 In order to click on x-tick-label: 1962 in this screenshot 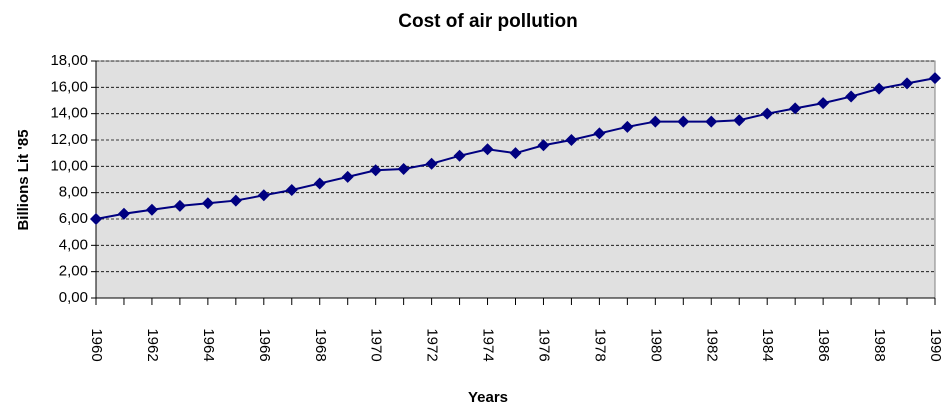, I will do `click(152, 344)`.